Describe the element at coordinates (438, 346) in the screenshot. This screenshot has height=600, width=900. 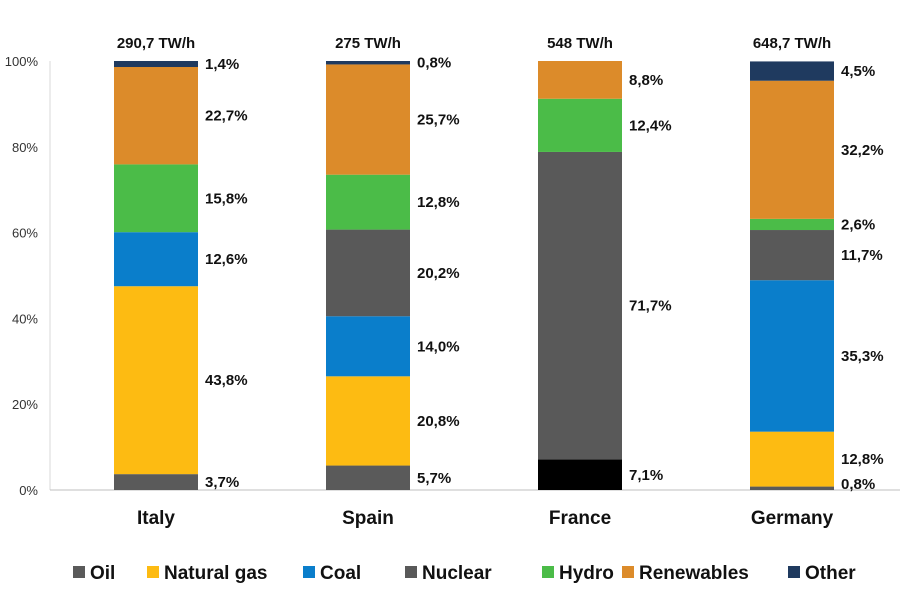
I see `data-label: 14,0%` at that location.